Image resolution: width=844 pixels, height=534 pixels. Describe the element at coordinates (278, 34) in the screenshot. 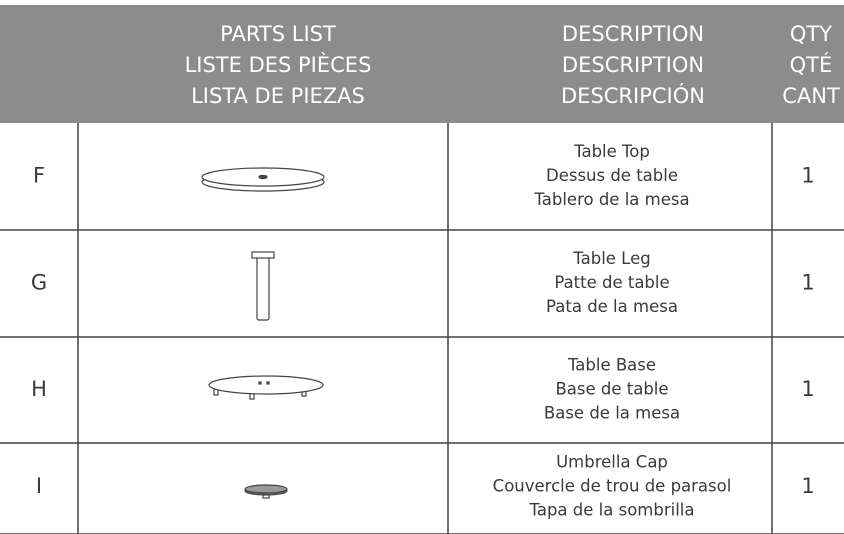

I see `header-parts-list: PARTS LIST` at that location.